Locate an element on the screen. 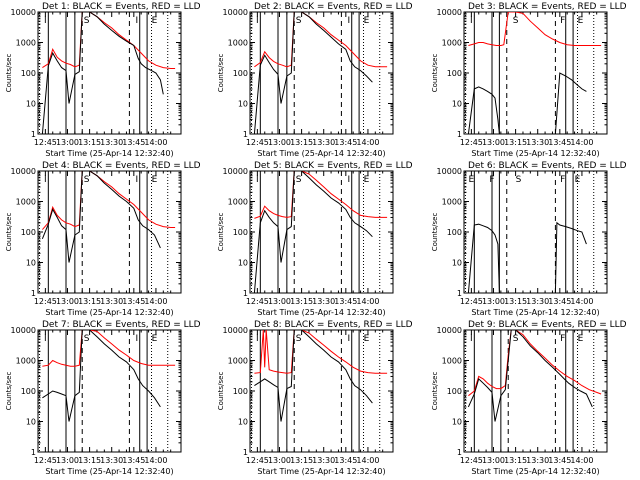 The width and height of the screenshot is (640, 480). panel-title: Det 1: BLACK = Events, RED = LLD is located at coordinates (121, 7).